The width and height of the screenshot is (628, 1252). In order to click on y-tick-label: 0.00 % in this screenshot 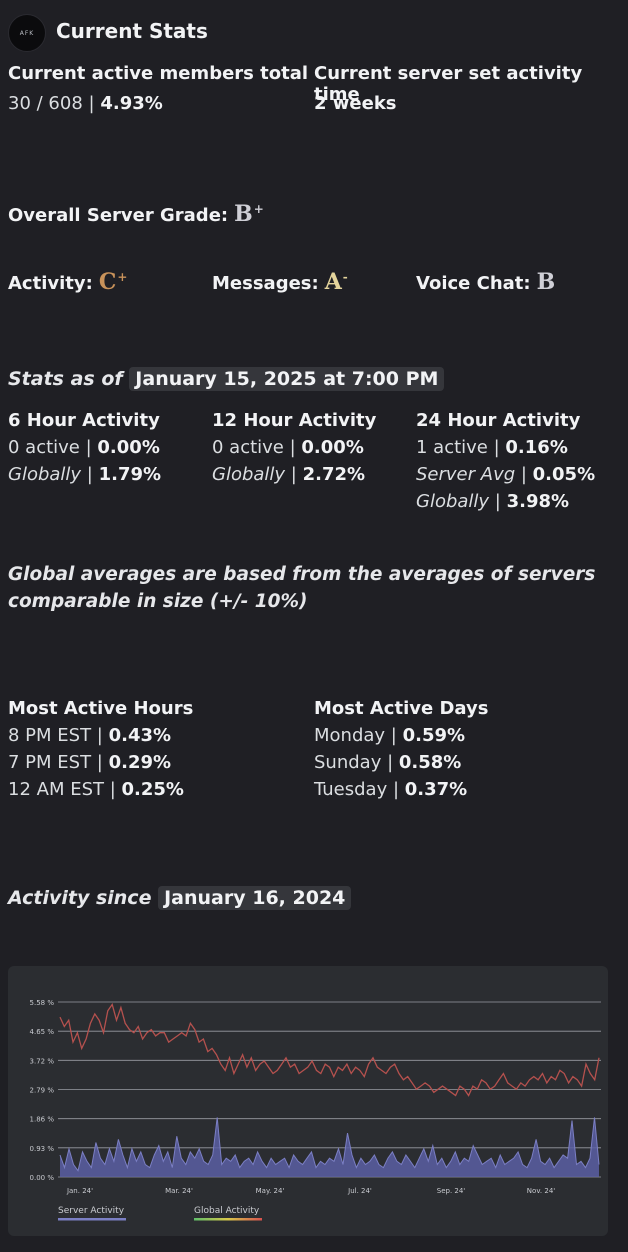, I will do `click(42, 1178)`.